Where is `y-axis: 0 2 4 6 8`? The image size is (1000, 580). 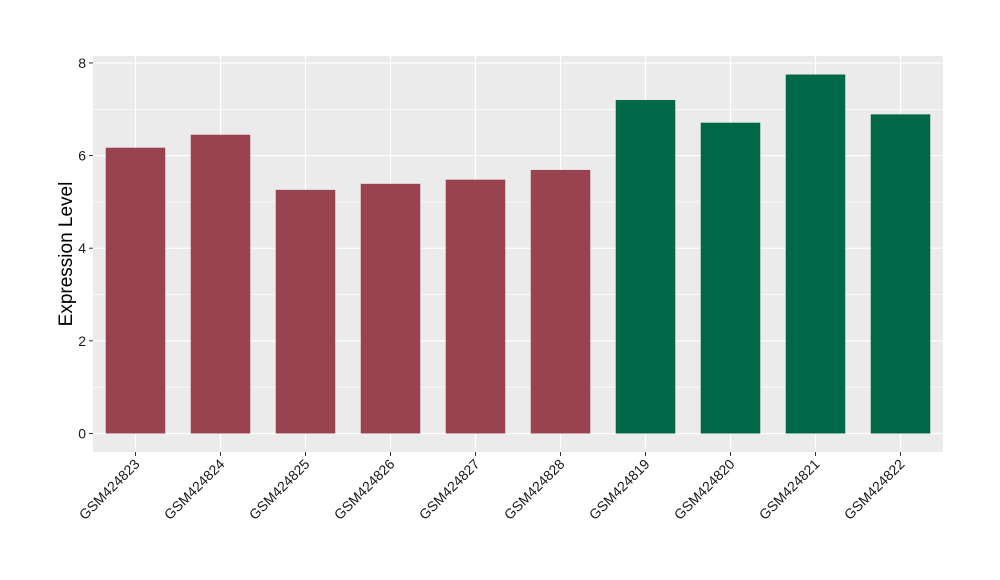
y-axis: 0 2 4 6 8 is located at coordinates (85, 248).